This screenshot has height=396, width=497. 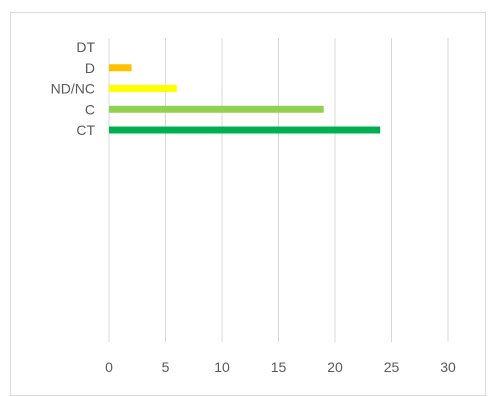 What do you see at coordinates (90, 68) in the screenshot?
I see `category-label: D` at bounding box center [90, 68].